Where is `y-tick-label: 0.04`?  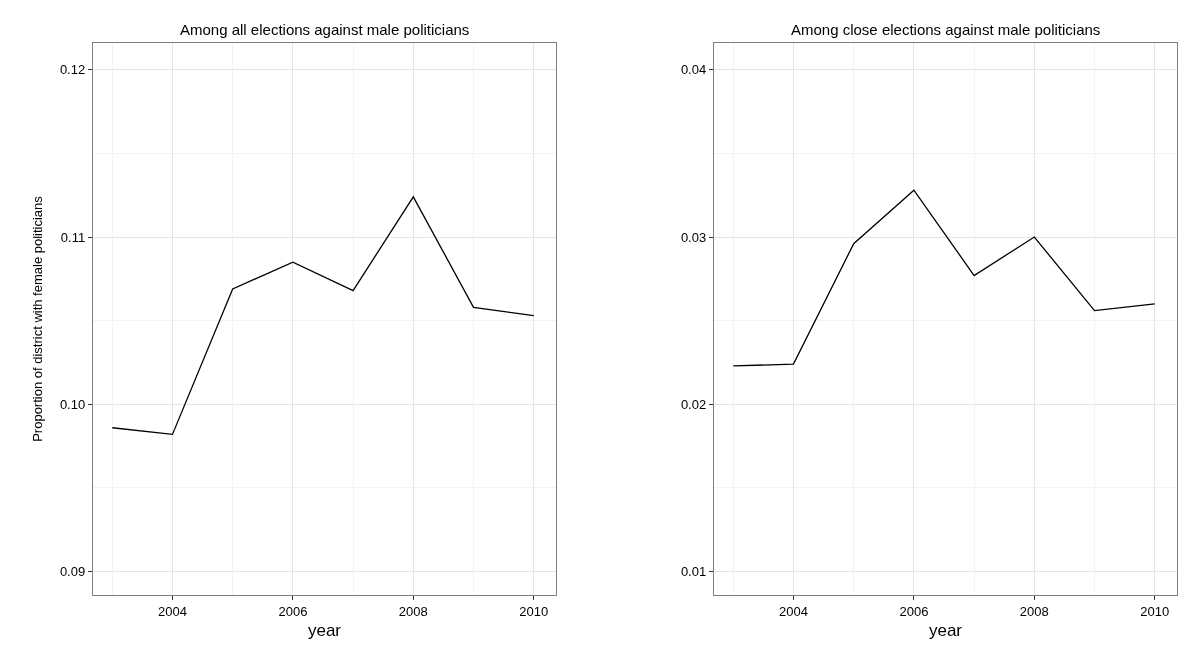
y-tick-label: 0.04 is located at coordinates (693, 70).